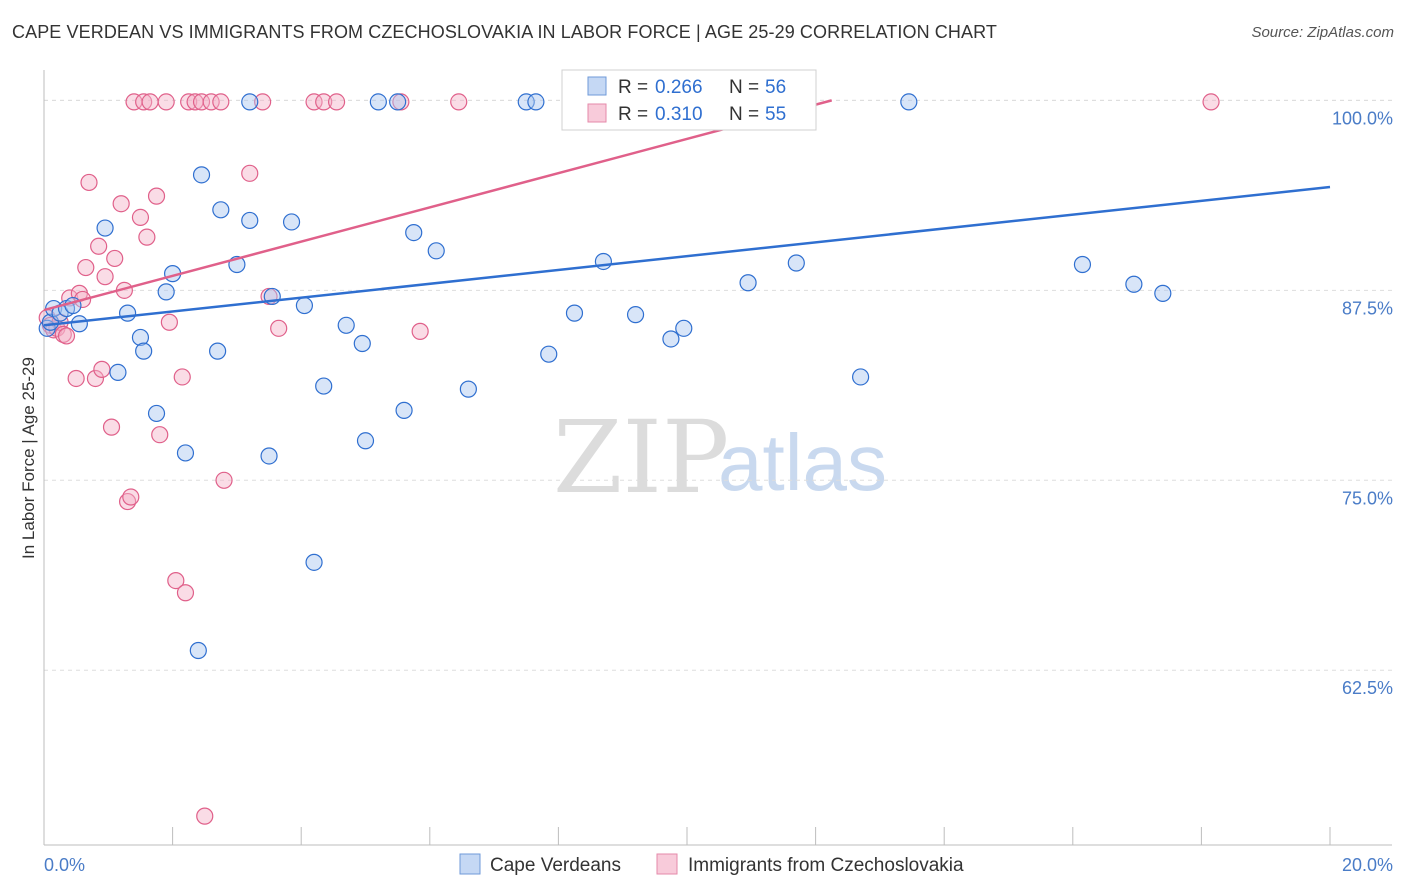 The height and width of the screenshot is (892, 1406). Describe the element at coordinates (555, 865) in the screenshot. I see `bottom-legend-label-blue: Cape Verdeans` at that location.